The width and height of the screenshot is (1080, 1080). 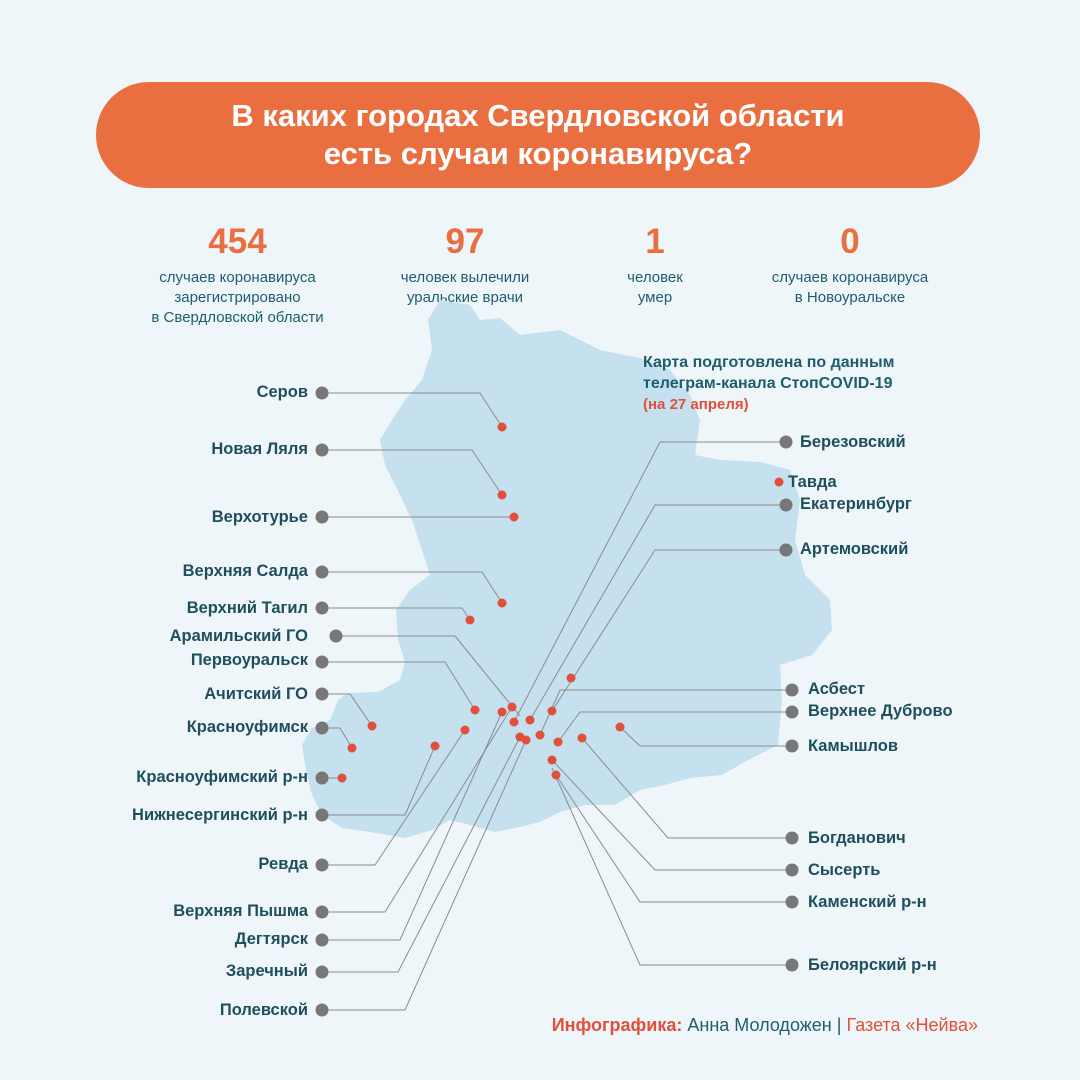 I want to click on stat-description: человек умер, so click(x=655, y=288).